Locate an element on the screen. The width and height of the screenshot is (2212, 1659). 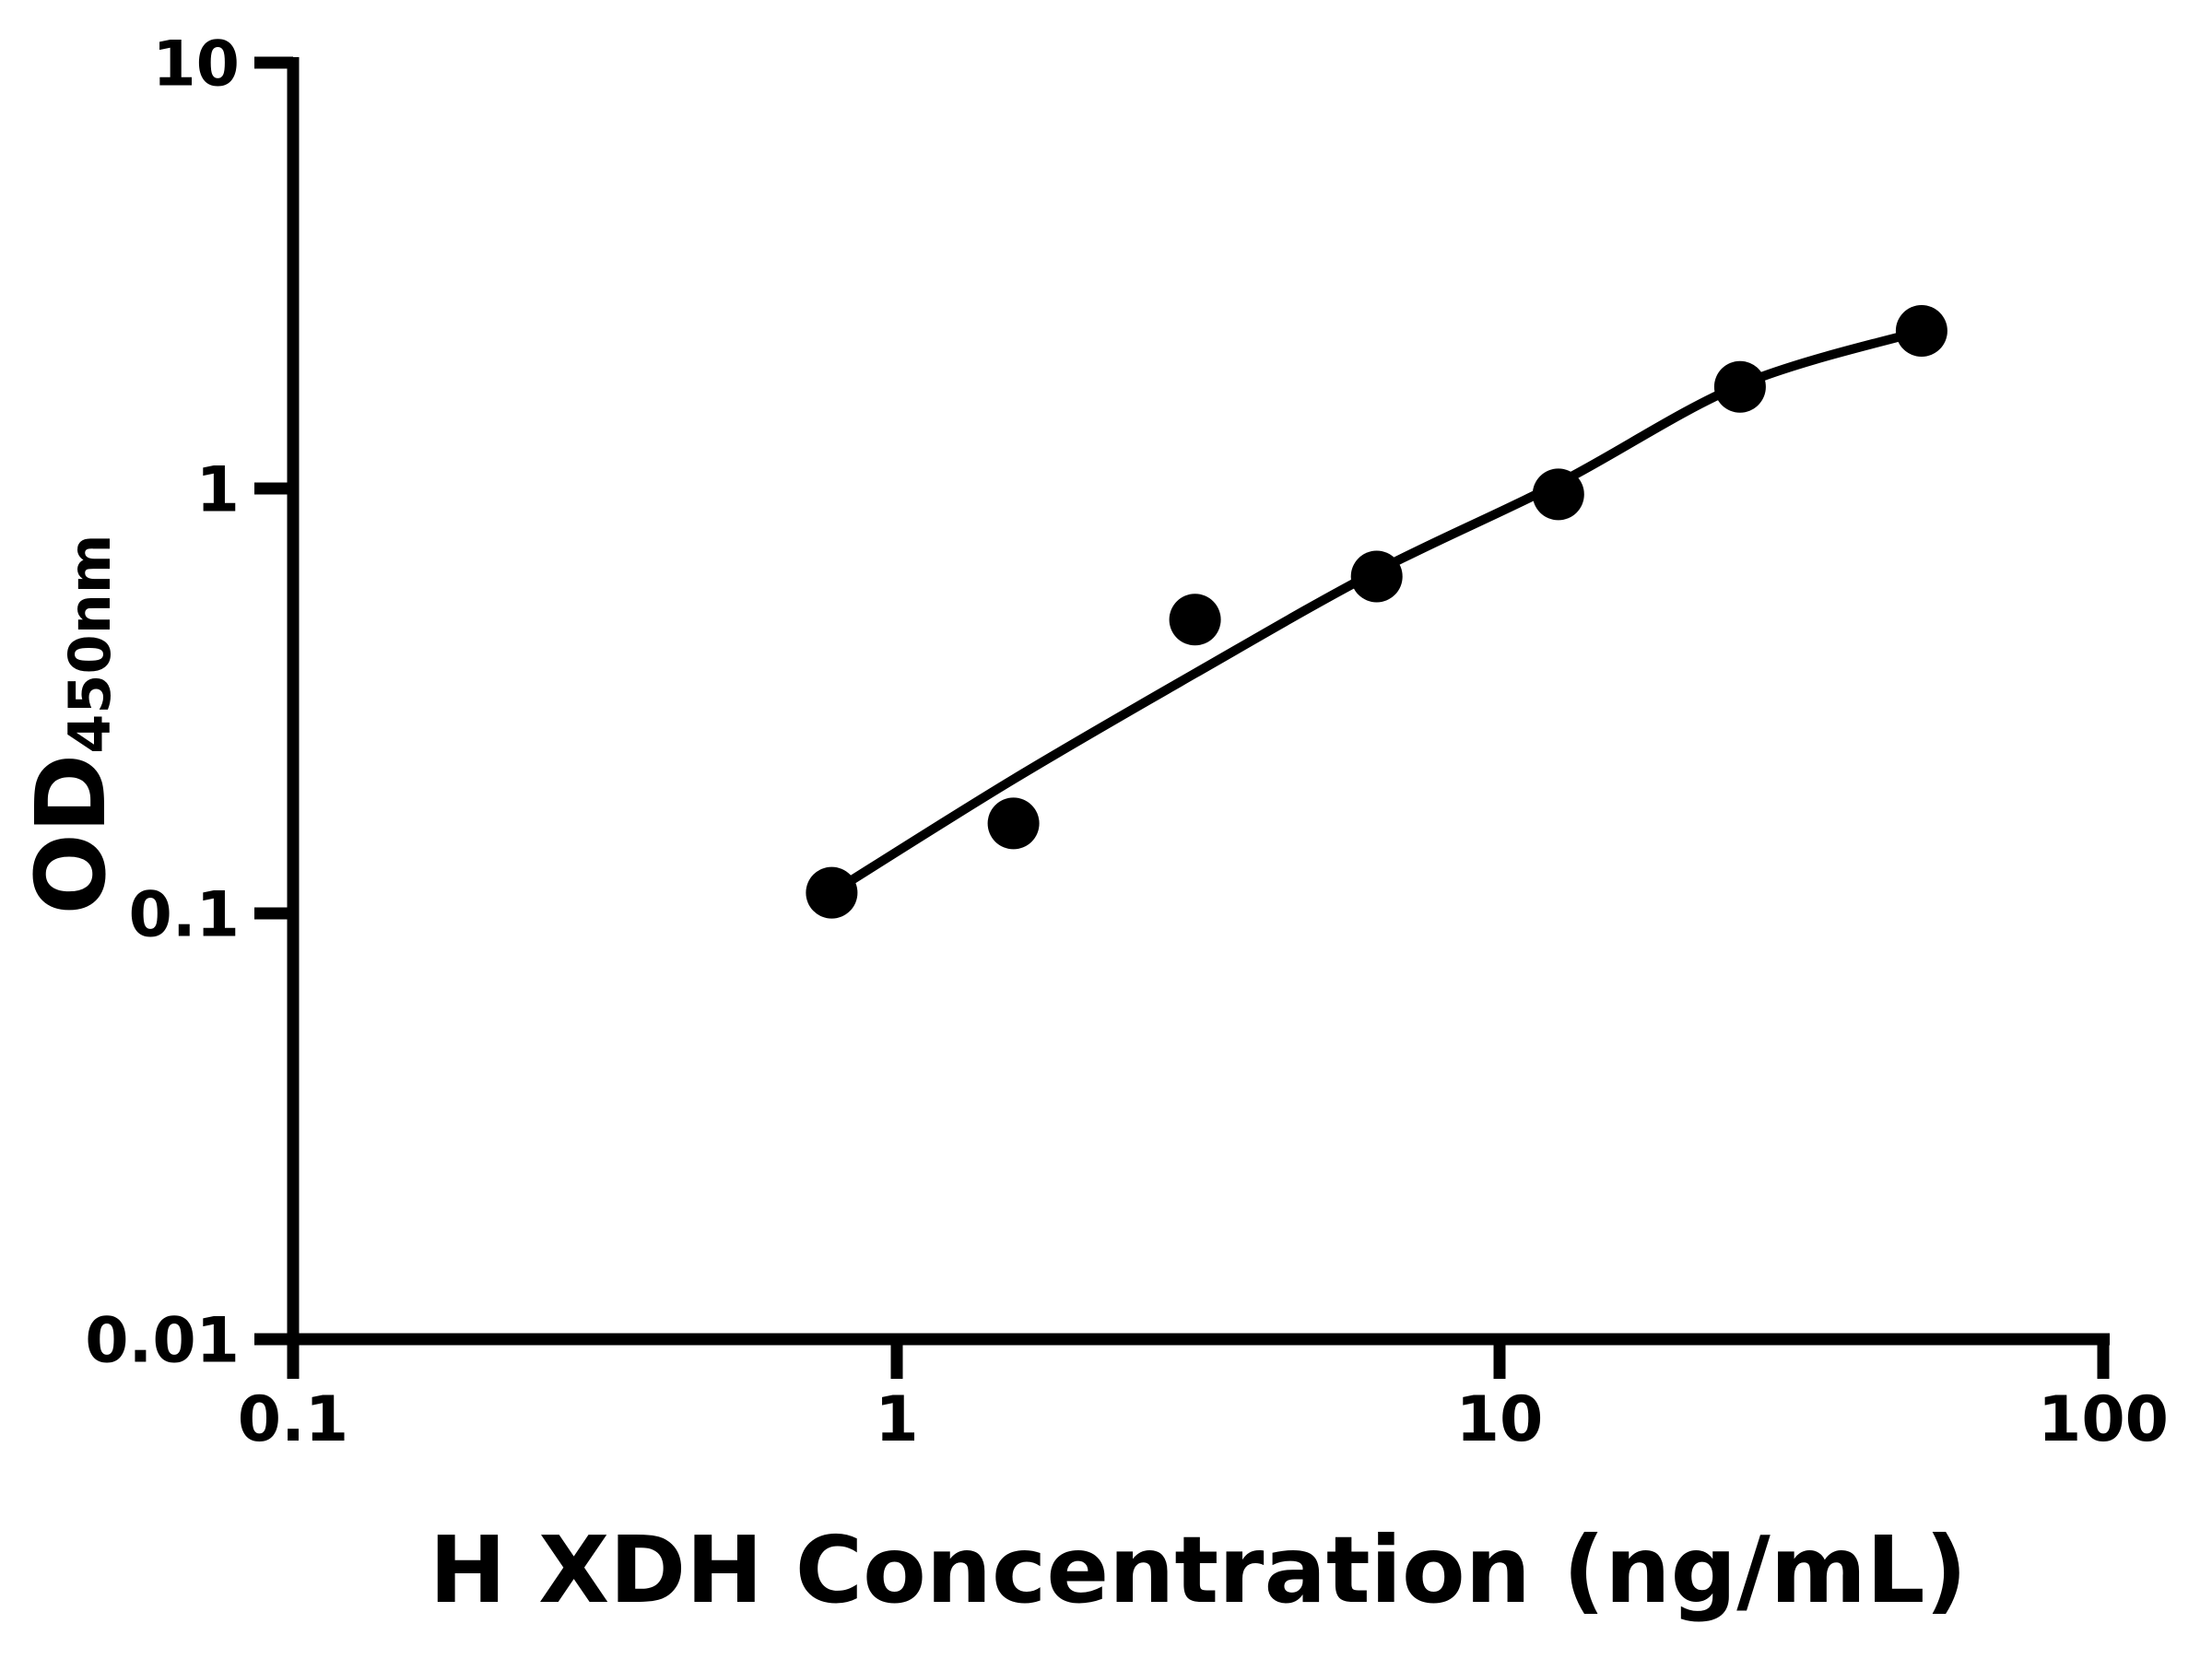
x-axis-ticks is located at coordinates (1198, 1359).